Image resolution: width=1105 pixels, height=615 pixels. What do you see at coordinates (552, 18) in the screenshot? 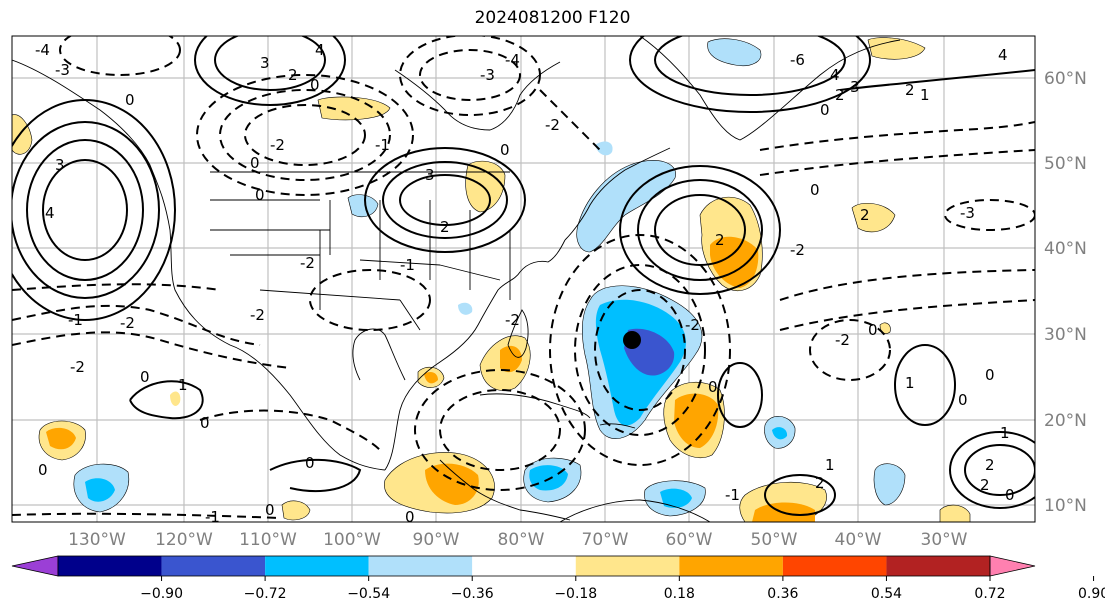
I see `map-title: 2024081200 F120` at bounding box center [552, 18].